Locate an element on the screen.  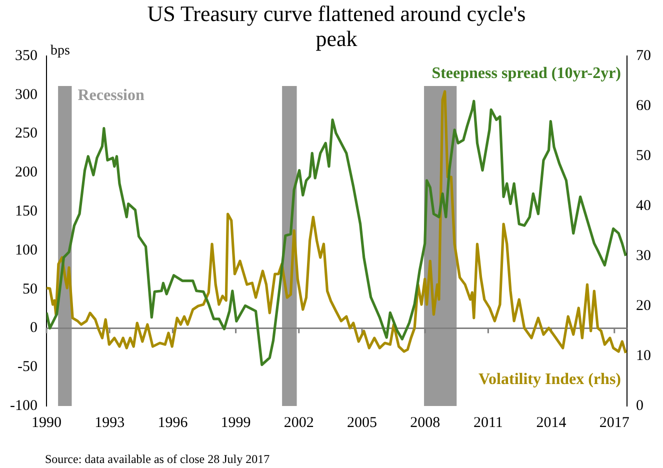
y-tick-label: 200 is located at coordinates (26, 172).